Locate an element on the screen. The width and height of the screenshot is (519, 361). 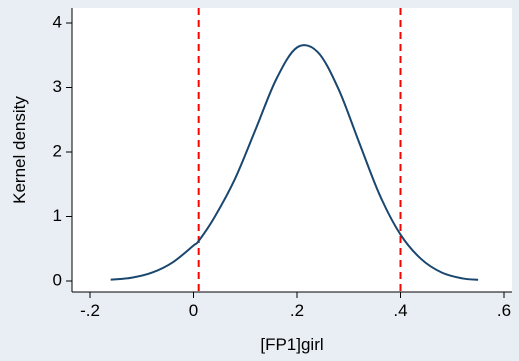
y-tick-label: 3 is located at coordinates (57, 86).